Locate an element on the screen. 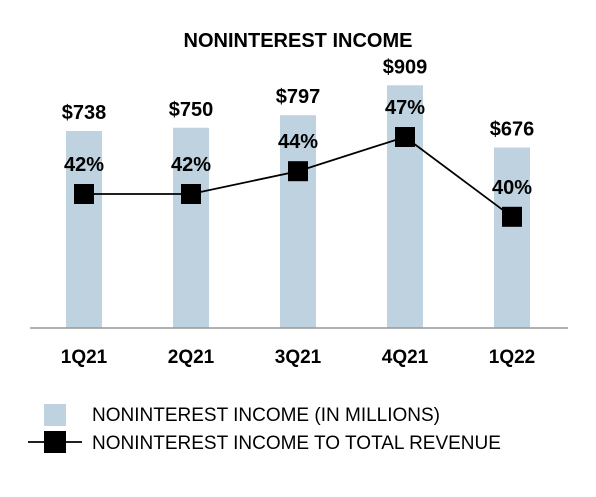  chart-title: NONINTEREST INCOME is located at coordinates (298, 41).